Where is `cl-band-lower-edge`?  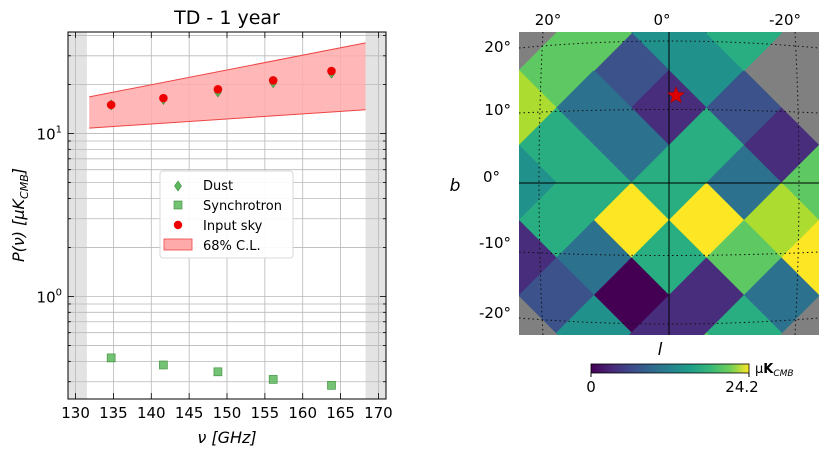 cl-band-lower-edge is located at coordinates (227, 119).